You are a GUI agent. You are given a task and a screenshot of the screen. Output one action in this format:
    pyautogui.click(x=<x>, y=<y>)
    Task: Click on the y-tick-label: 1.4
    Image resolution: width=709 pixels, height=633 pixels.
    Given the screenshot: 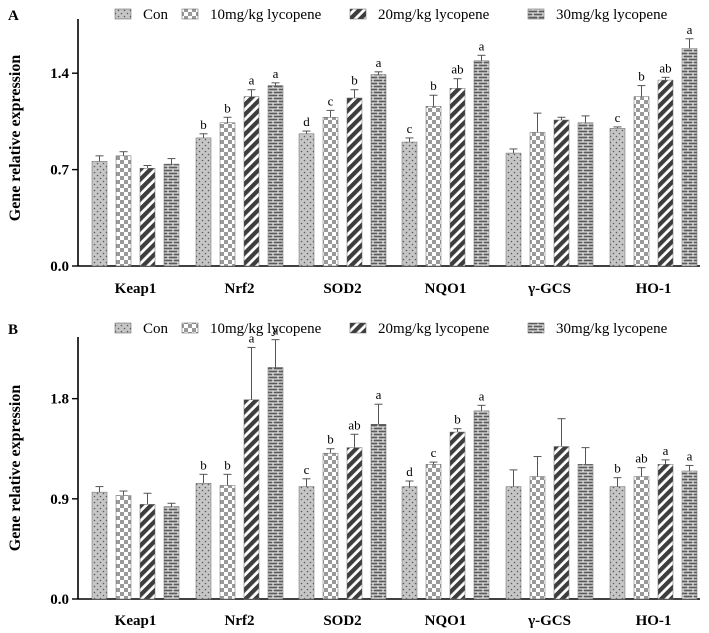 What is the action you would take?
    pyautogui.click(x=59, y=74)
    